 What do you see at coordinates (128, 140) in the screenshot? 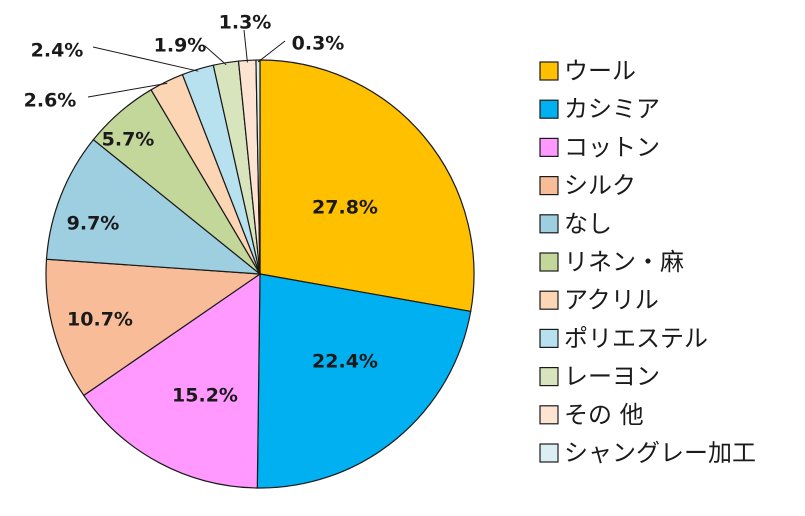
I see `slice-6-data-label: 5.7%` at bounding box center [128, 140].